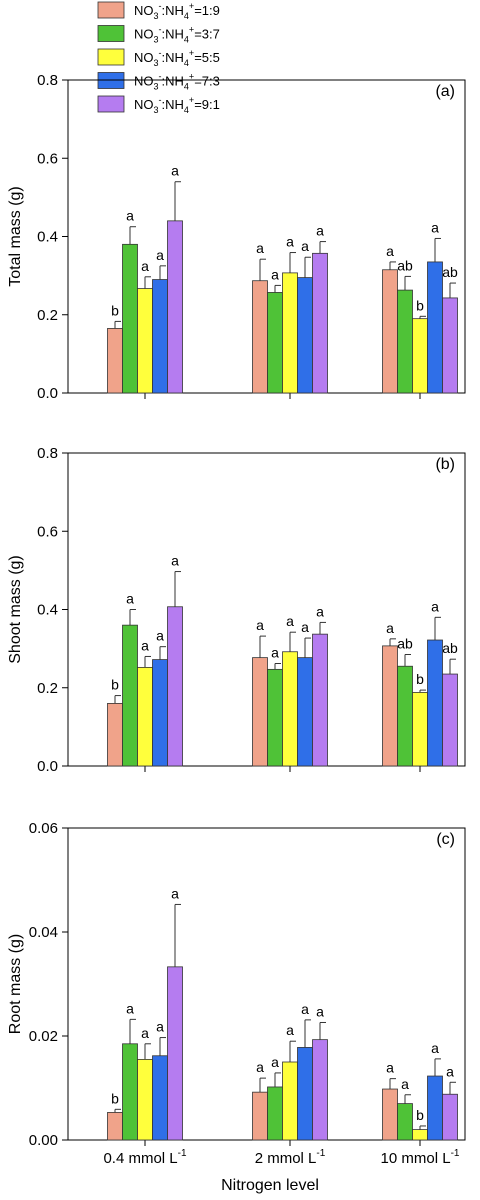  Describe the element at coordinates (47, 531) in the screenshot. I see `y-tick-label: 0.6` at that location.